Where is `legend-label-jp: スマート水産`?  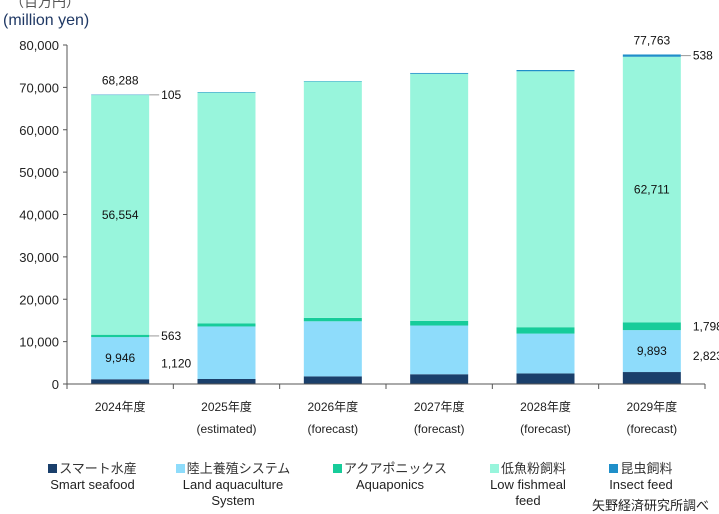 legend-label-jp: スマート水産 is located at coordinates (98, 468).